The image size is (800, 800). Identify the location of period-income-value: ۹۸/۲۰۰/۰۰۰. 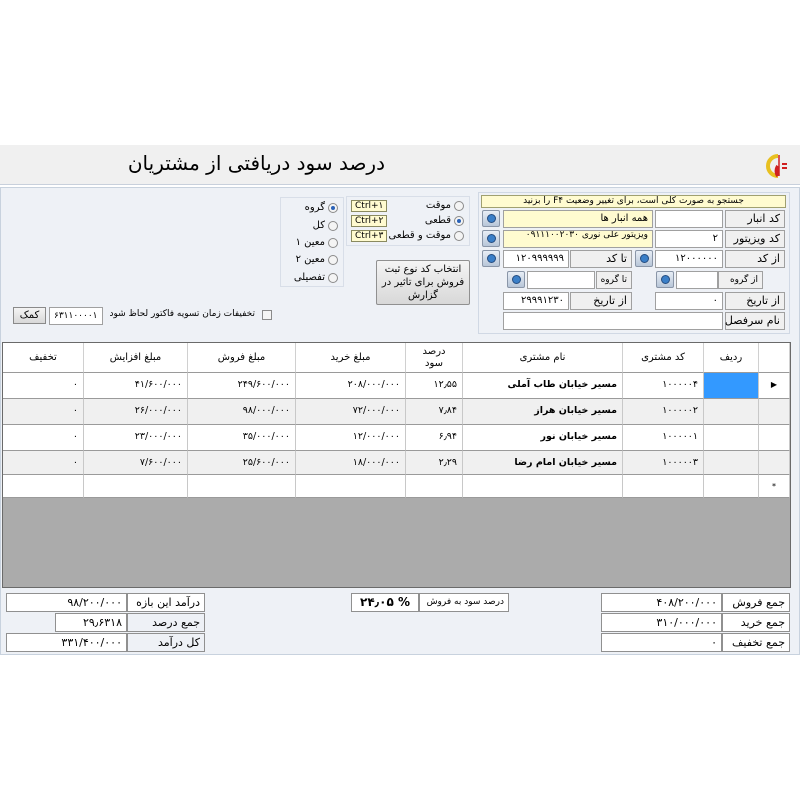
(66, 602).